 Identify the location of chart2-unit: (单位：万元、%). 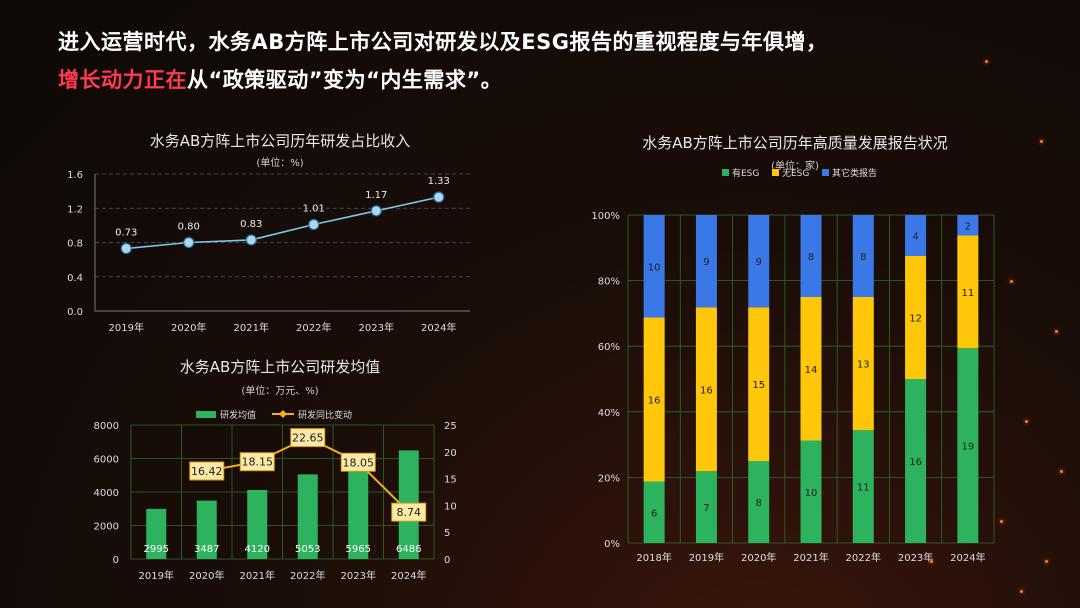
(280, 391).